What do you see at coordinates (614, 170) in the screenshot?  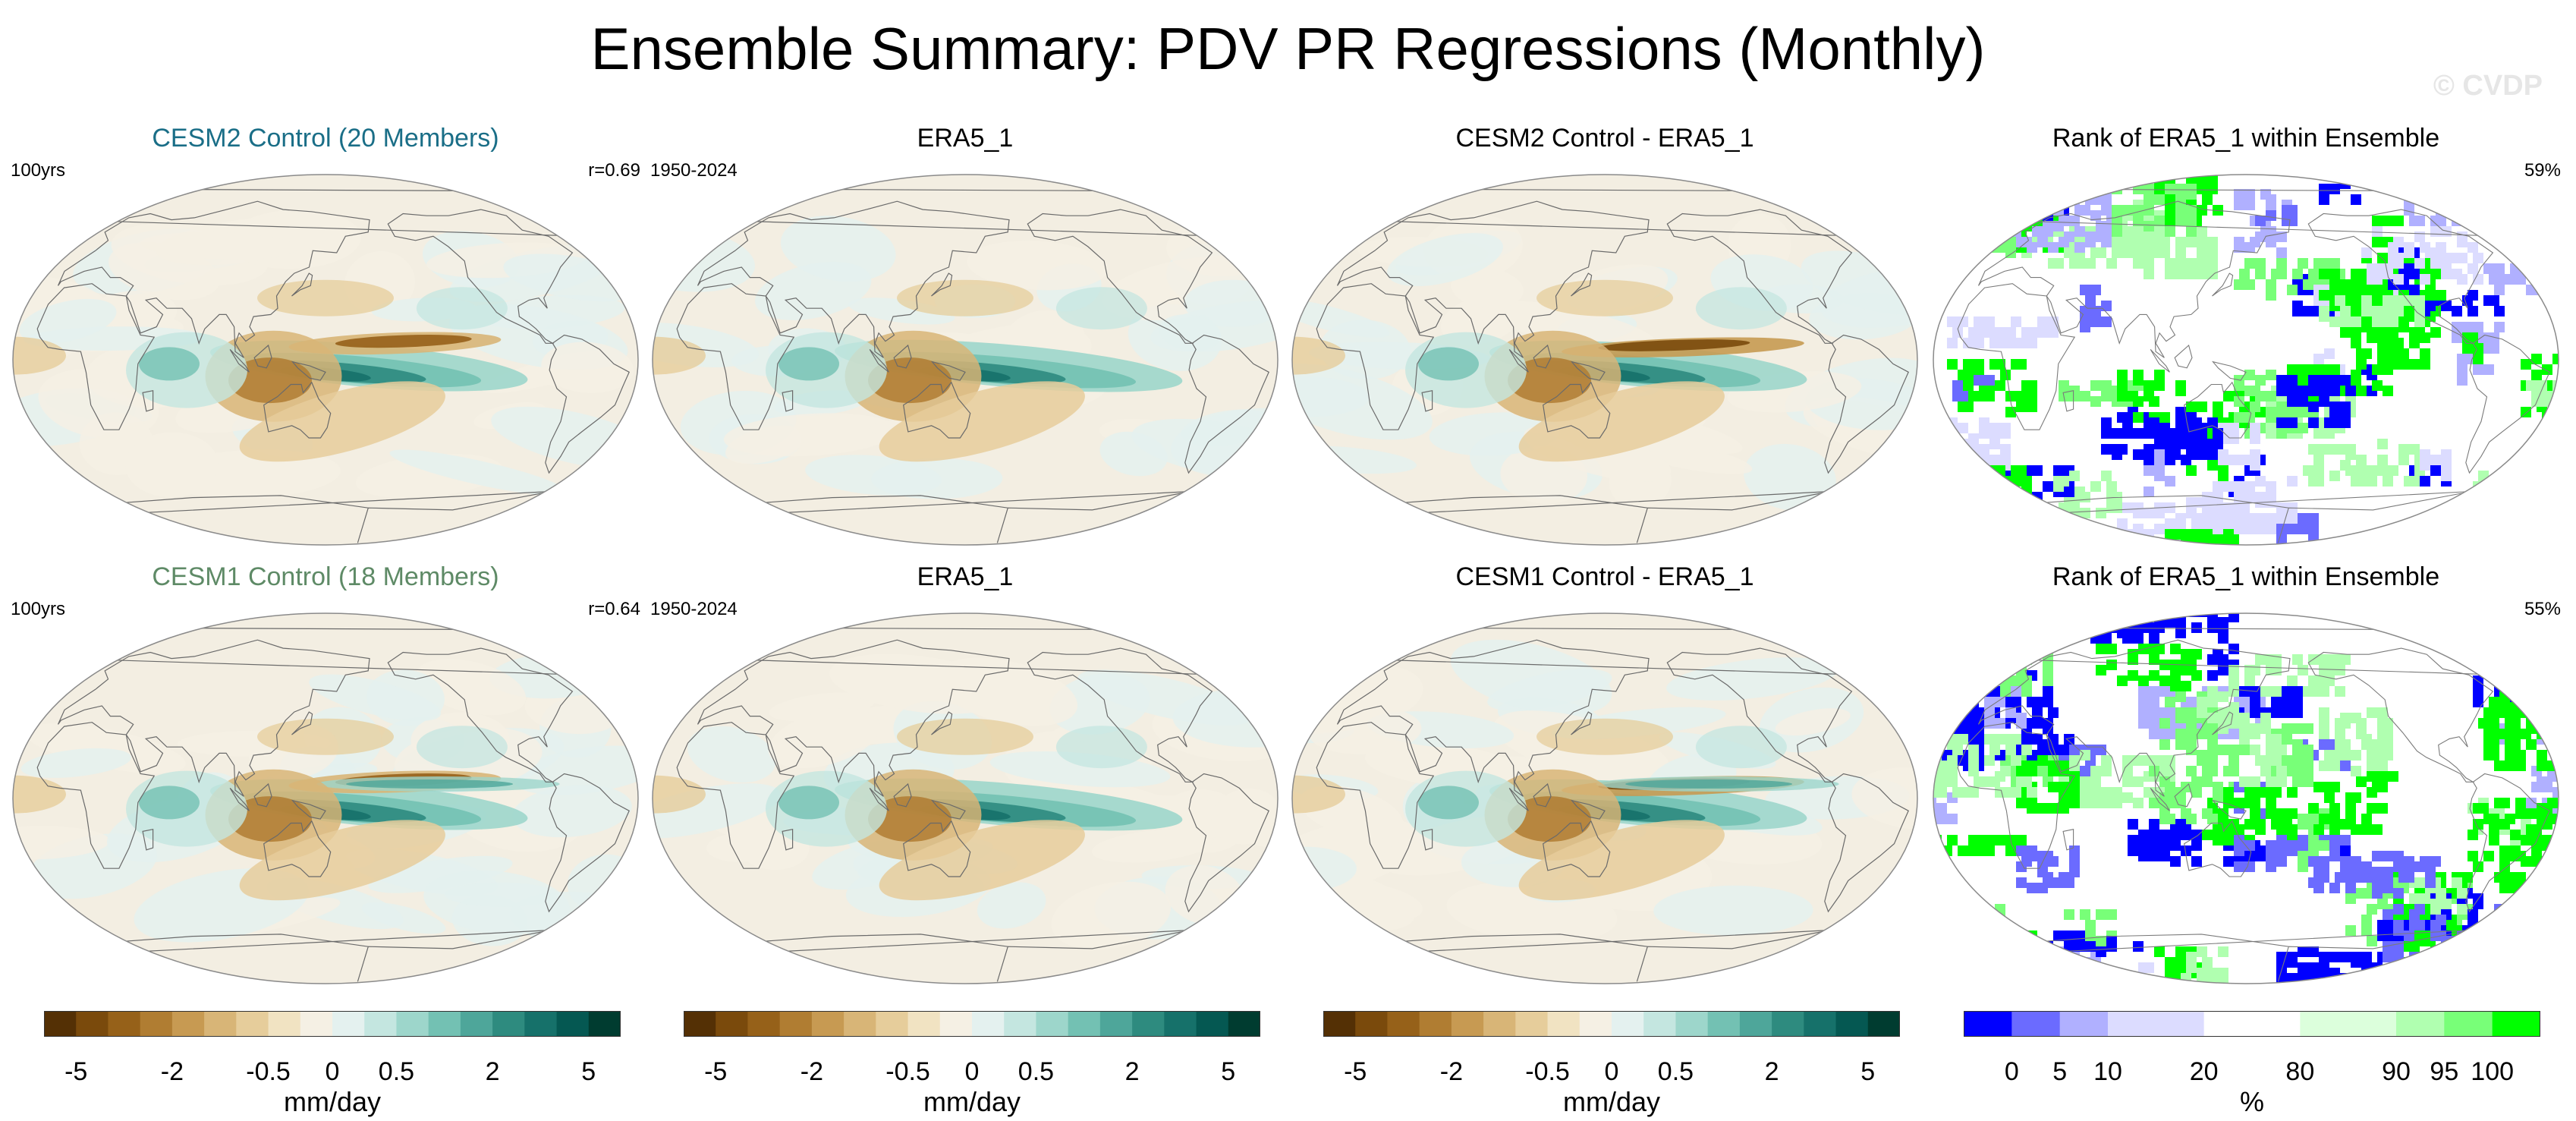 I see `panel-correlation-label: r=0.69` at bounding box center [614, 170].